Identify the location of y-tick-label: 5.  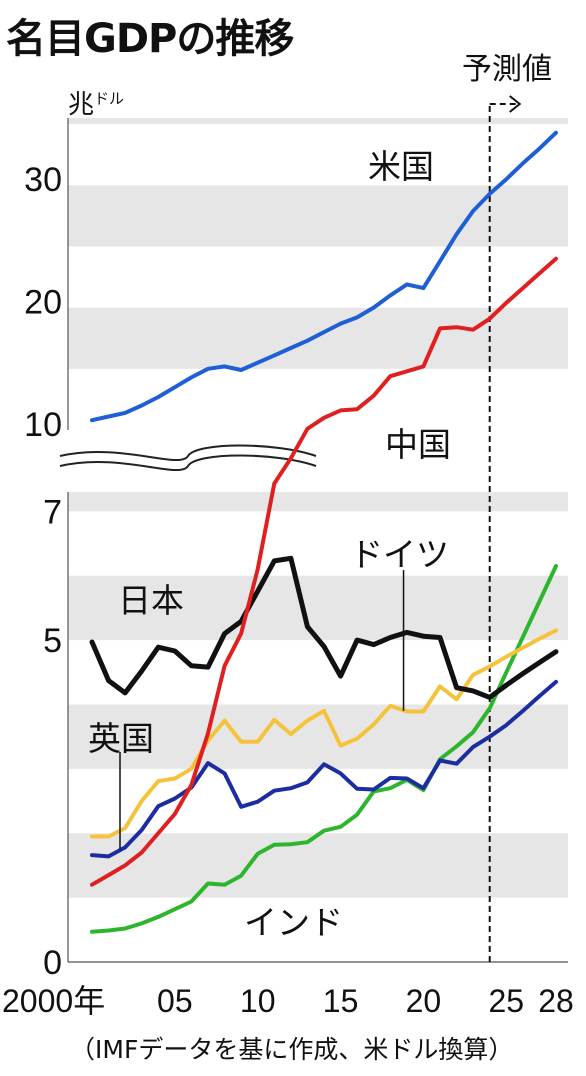
(52, 641).